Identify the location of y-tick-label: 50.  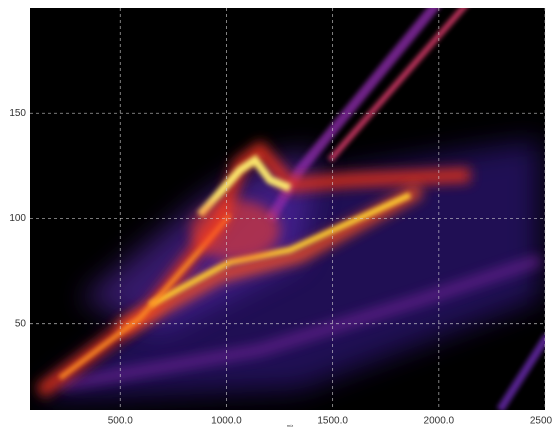
(21, 323).